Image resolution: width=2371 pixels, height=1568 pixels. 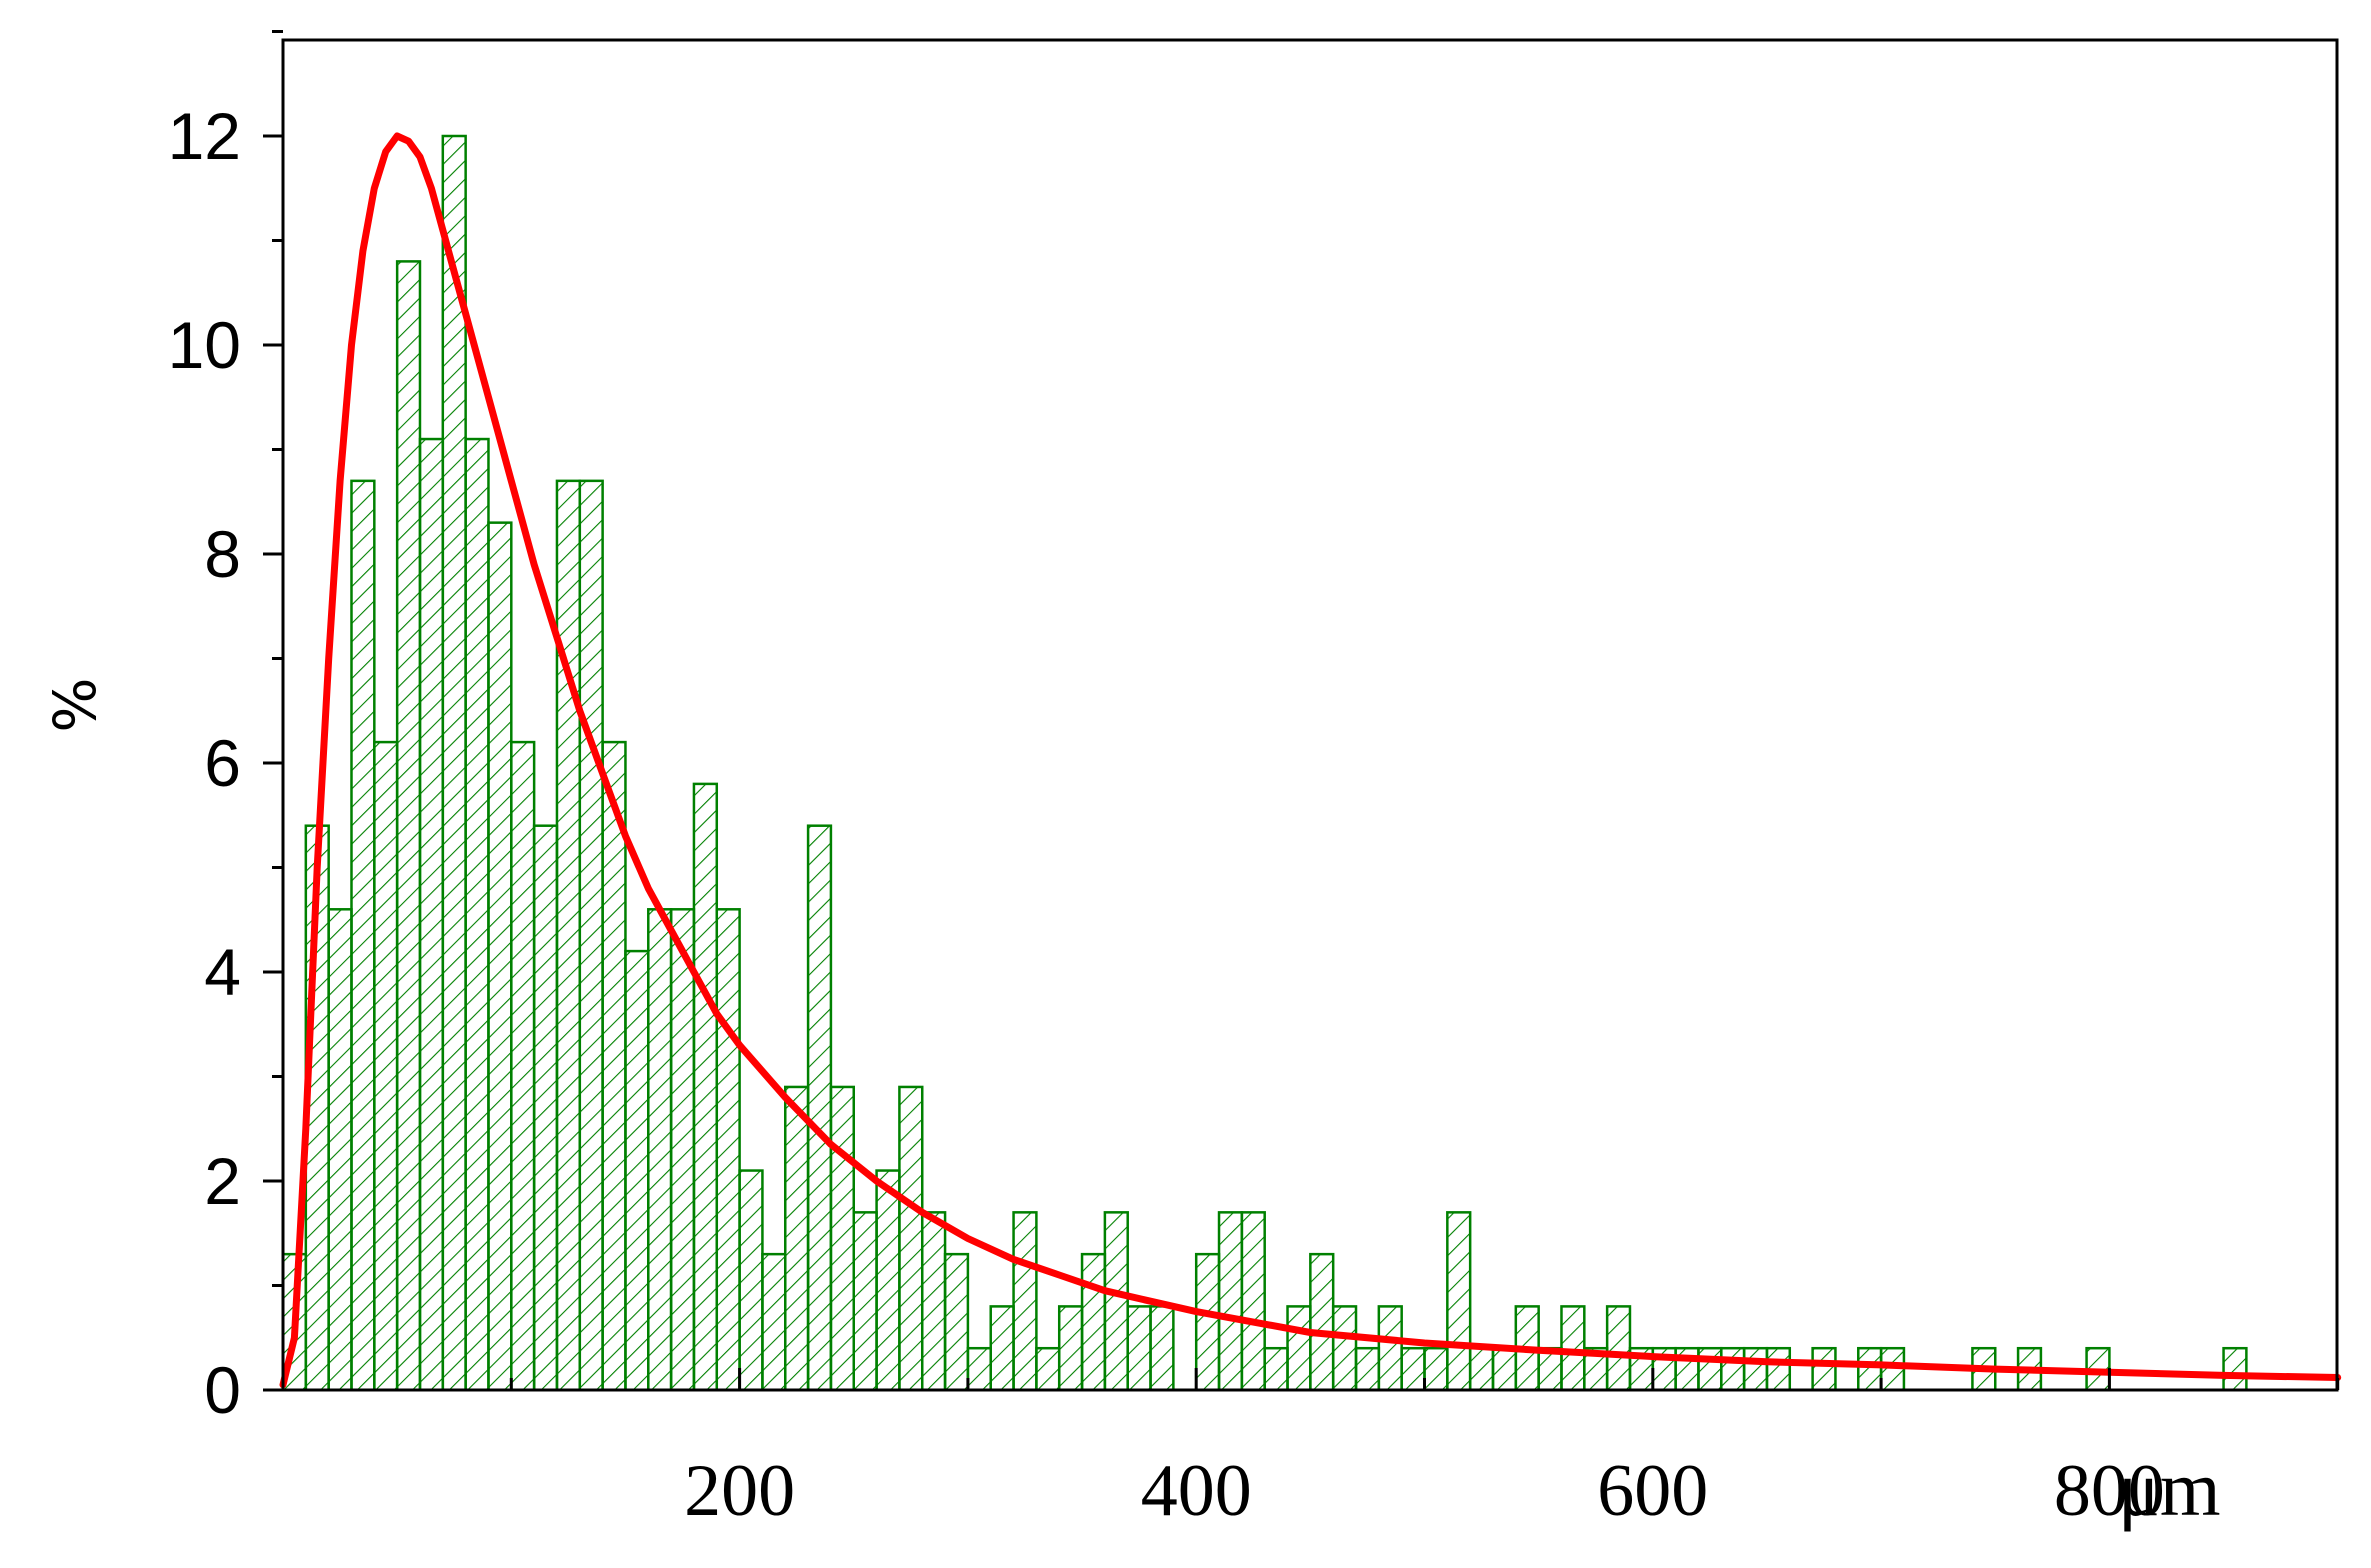 I want to click on x-axis-unit-label: μm, so click(x=2169, y=1488).